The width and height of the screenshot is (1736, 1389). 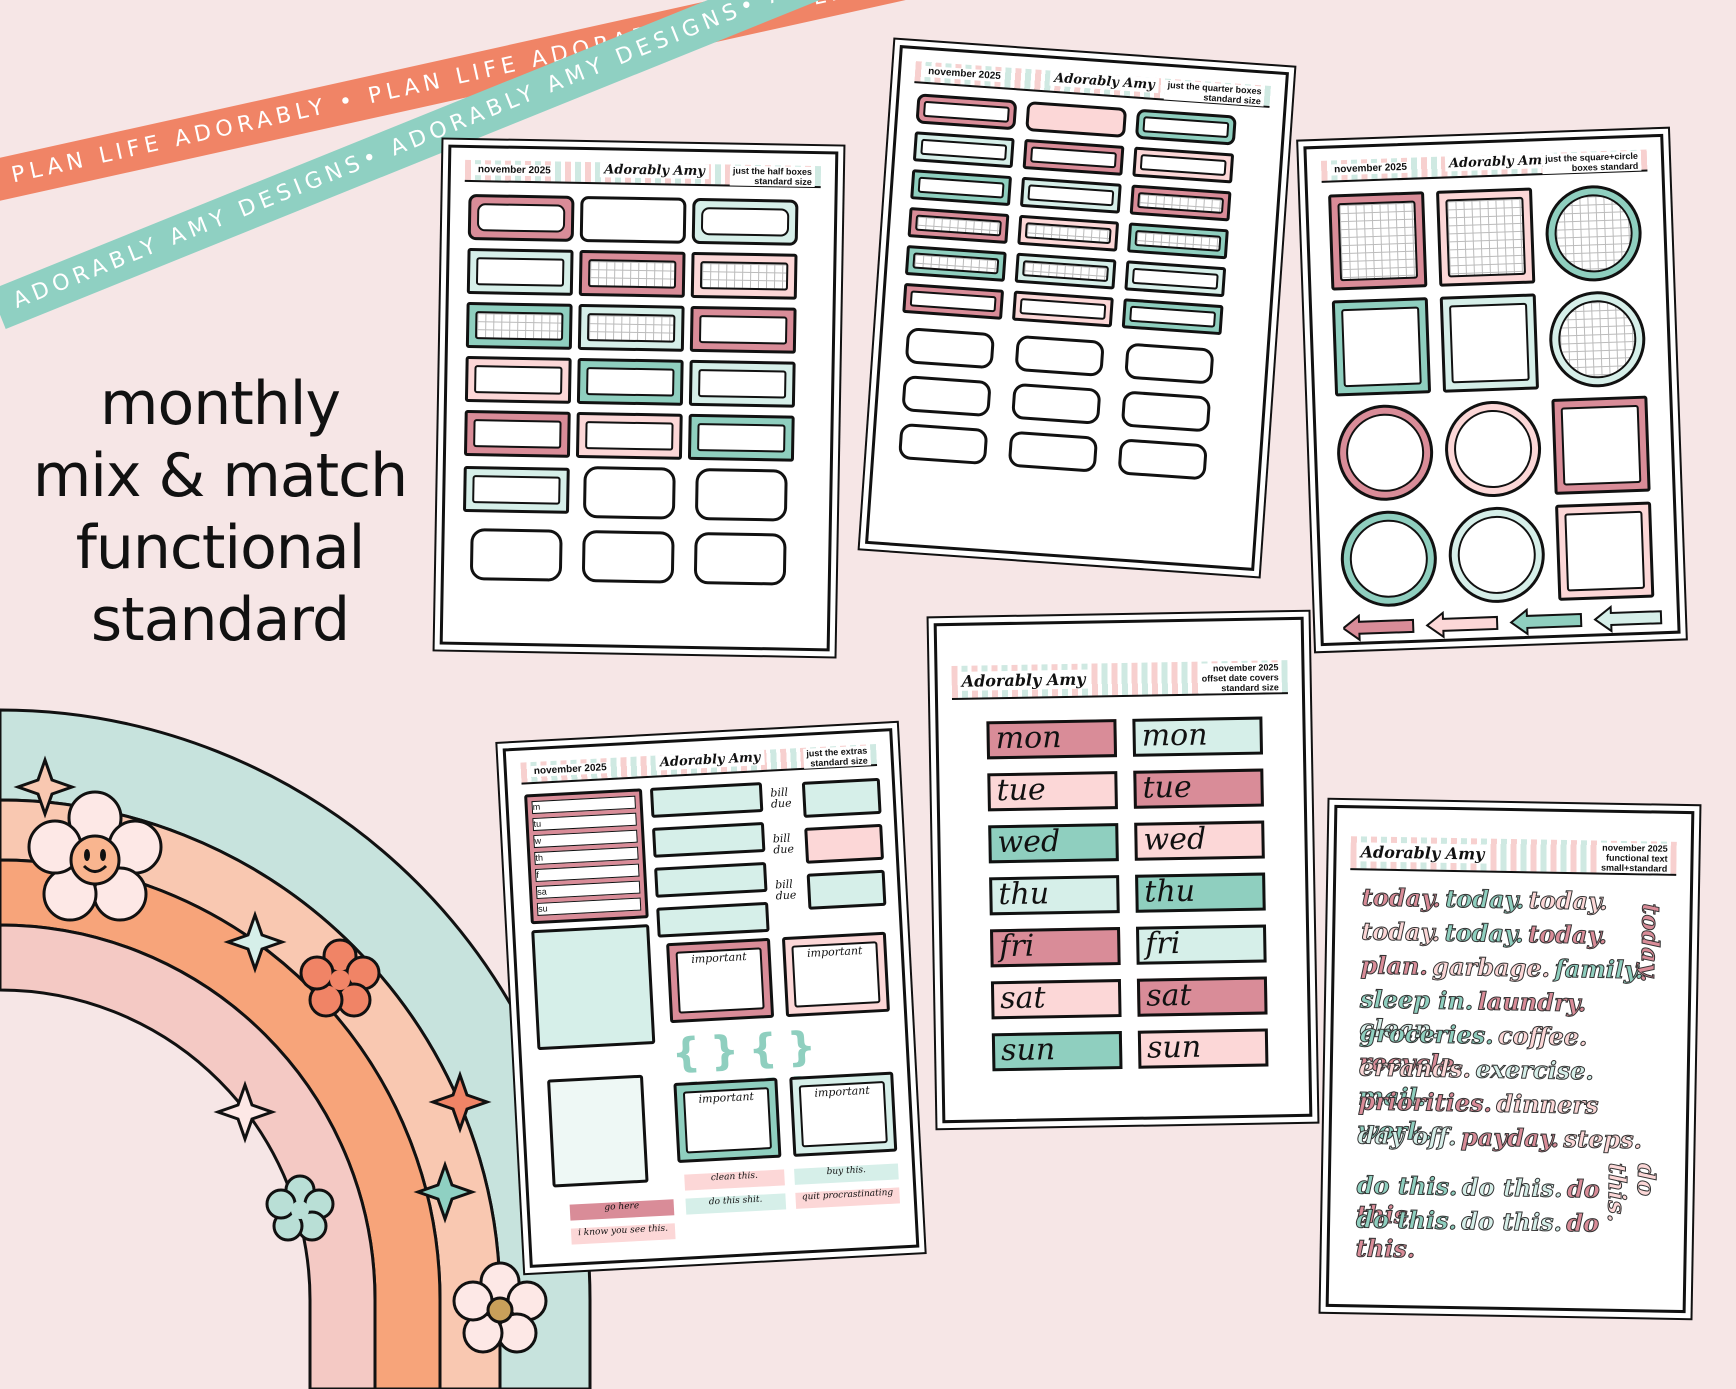 What do you see at coordinates (1385, 453) in the screenshot?
I see `circle-box` at bounding box center [1385, 453].